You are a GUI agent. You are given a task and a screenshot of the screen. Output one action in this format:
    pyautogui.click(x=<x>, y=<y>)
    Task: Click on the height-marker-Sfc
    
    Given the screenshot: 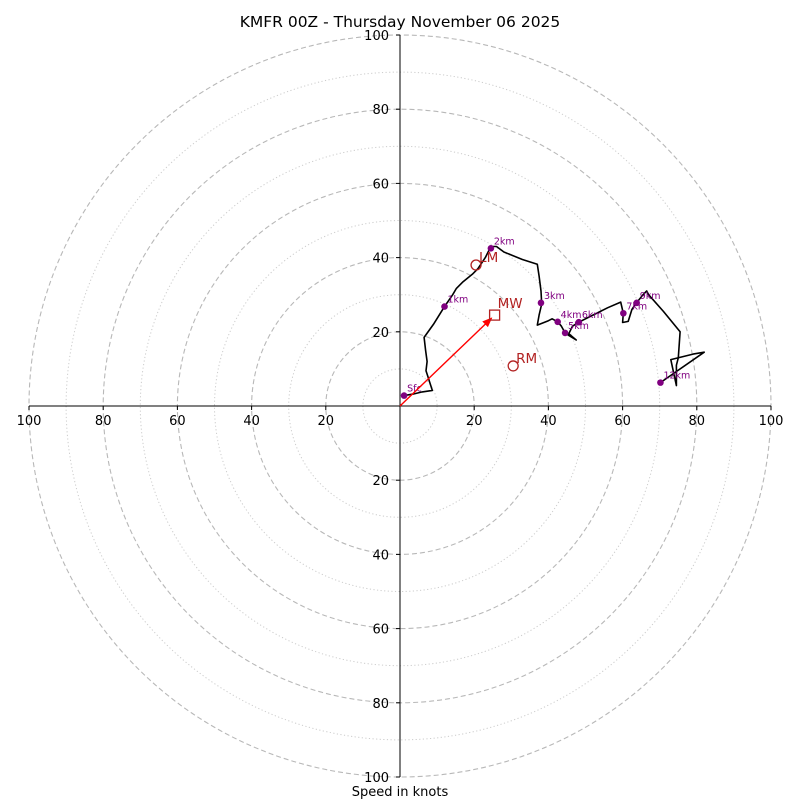 What is the action you would take?
    pyautogui.click(x=404, y=395)
    